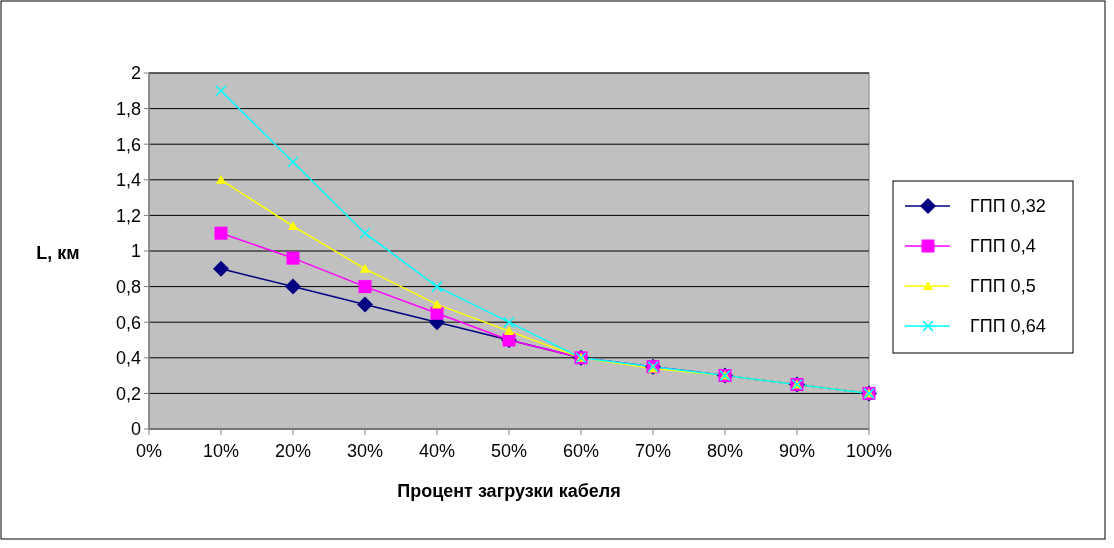  Describe the element at coordinates (135, 429) in the screenshot. I see `y-tick-label: 0` at that location.